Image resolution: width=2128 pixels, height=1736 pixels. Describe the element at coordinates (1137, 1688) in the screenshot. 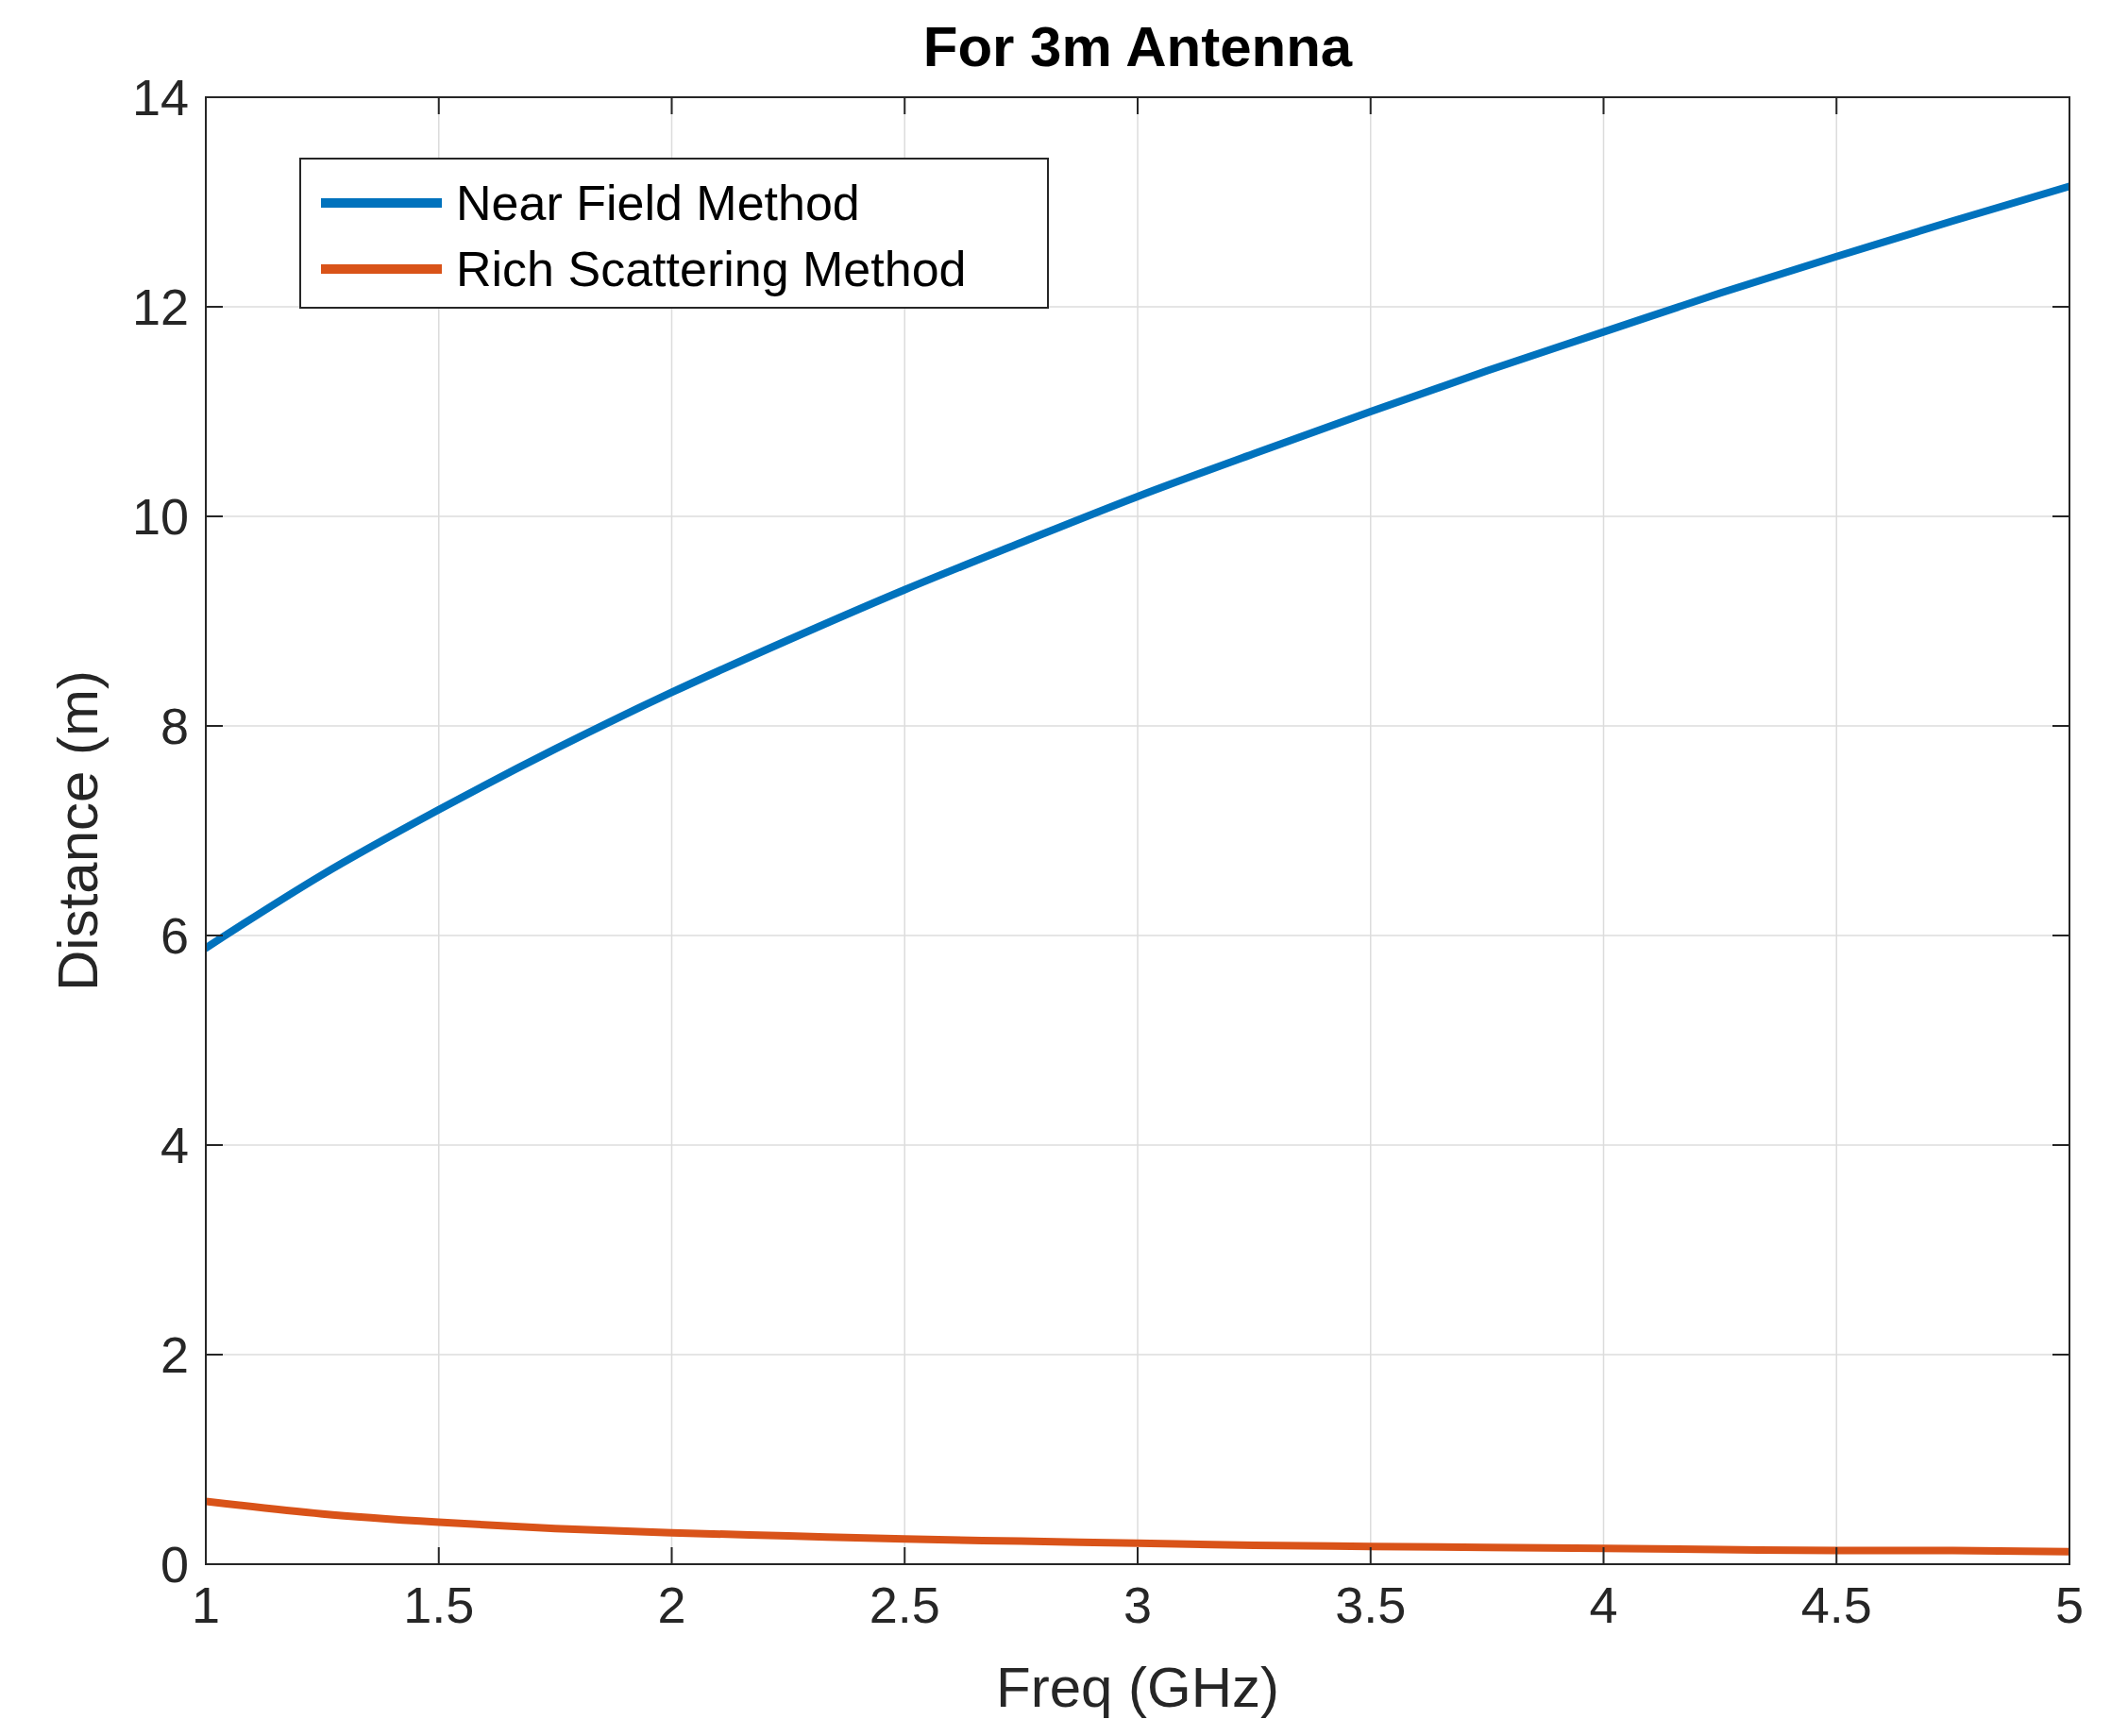

I see `x-axis-title: Freq (GHz)` at that location.